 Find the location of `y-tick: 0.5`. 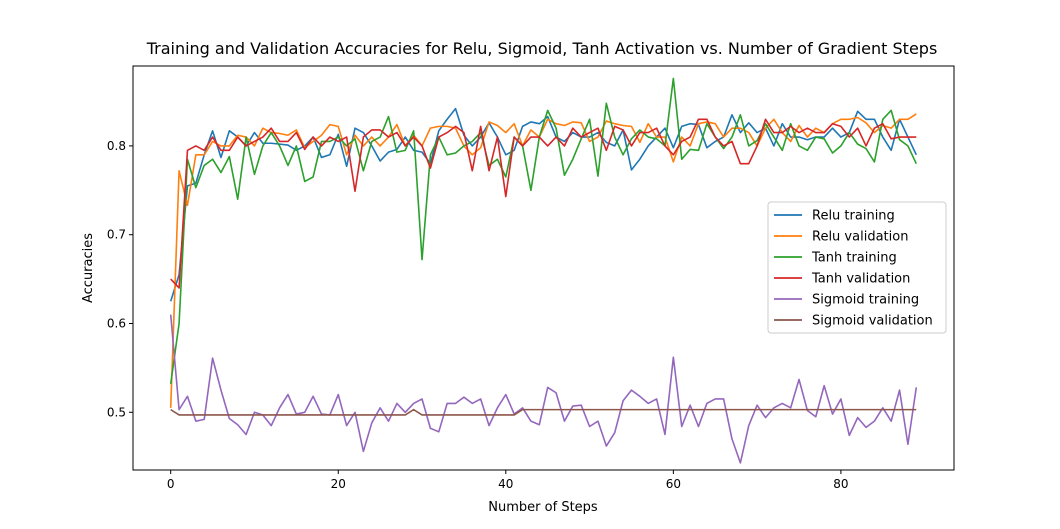

y-tick: 0.5 is located at coordinates (120, 412).